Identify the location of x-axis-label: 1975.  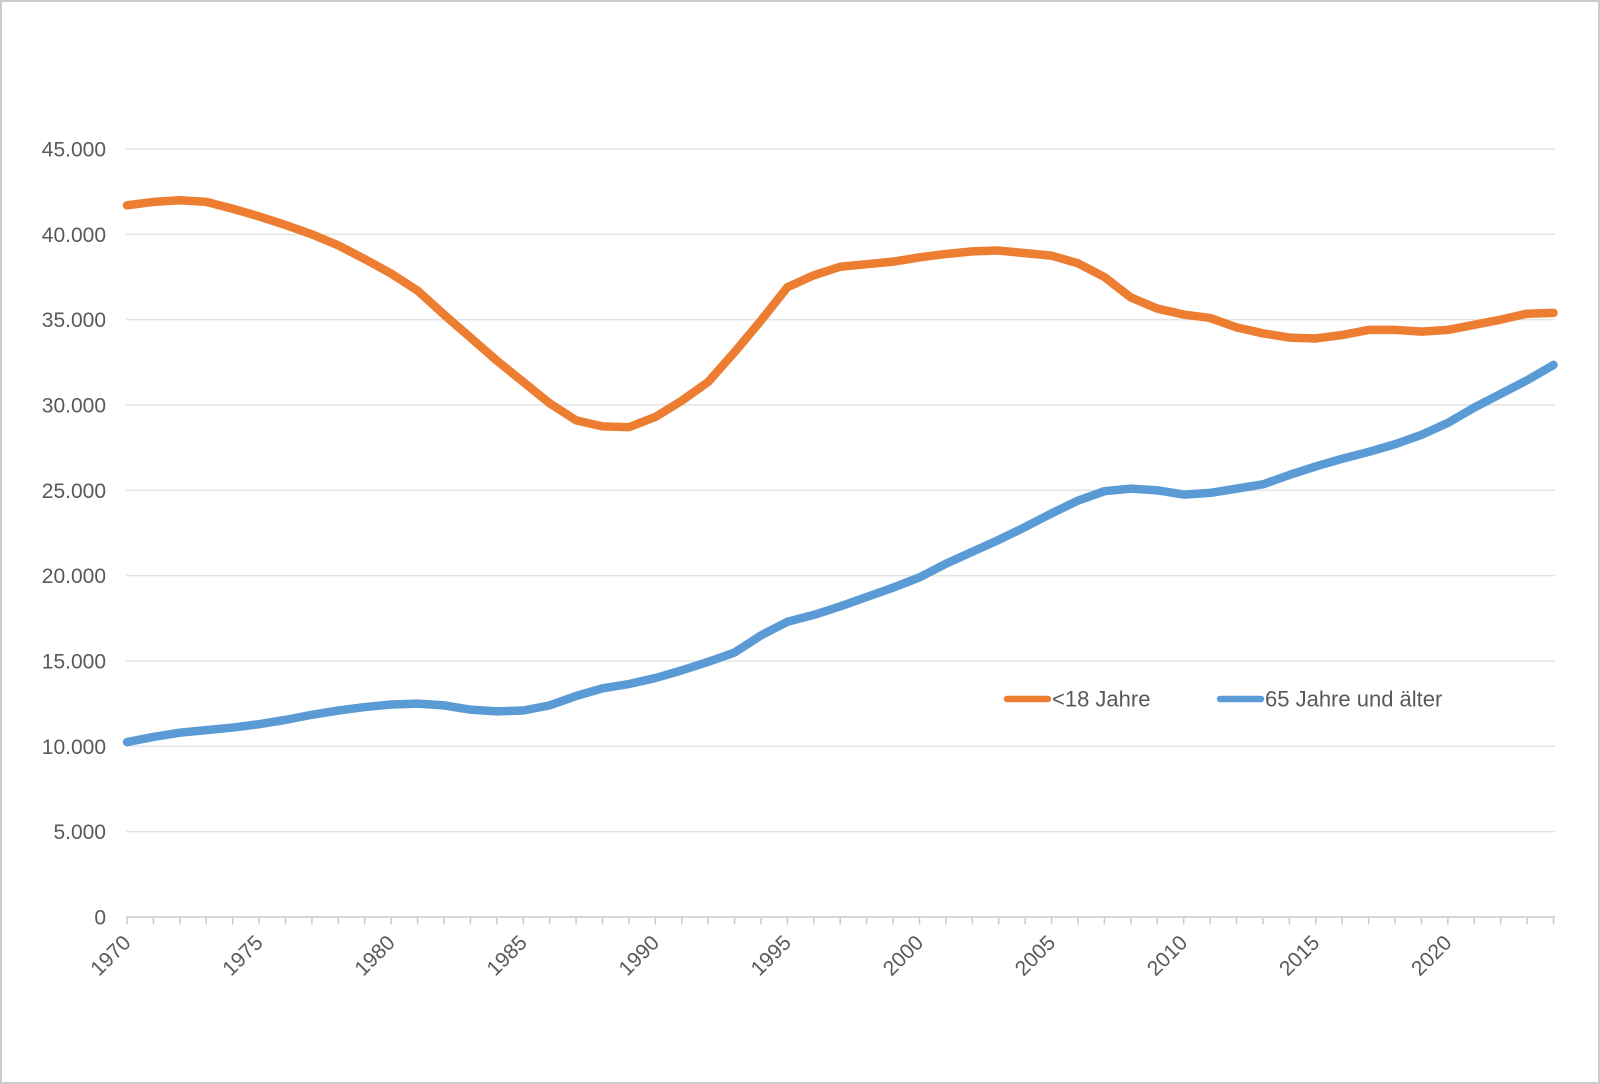
(242, 955).